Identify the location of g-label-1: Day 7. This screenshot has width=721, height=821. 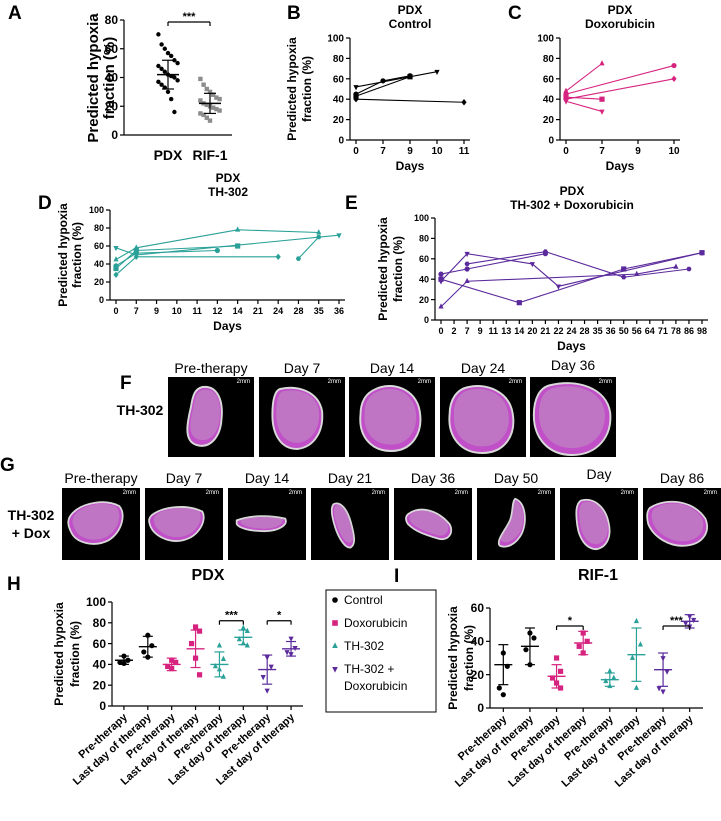
(184, 478).